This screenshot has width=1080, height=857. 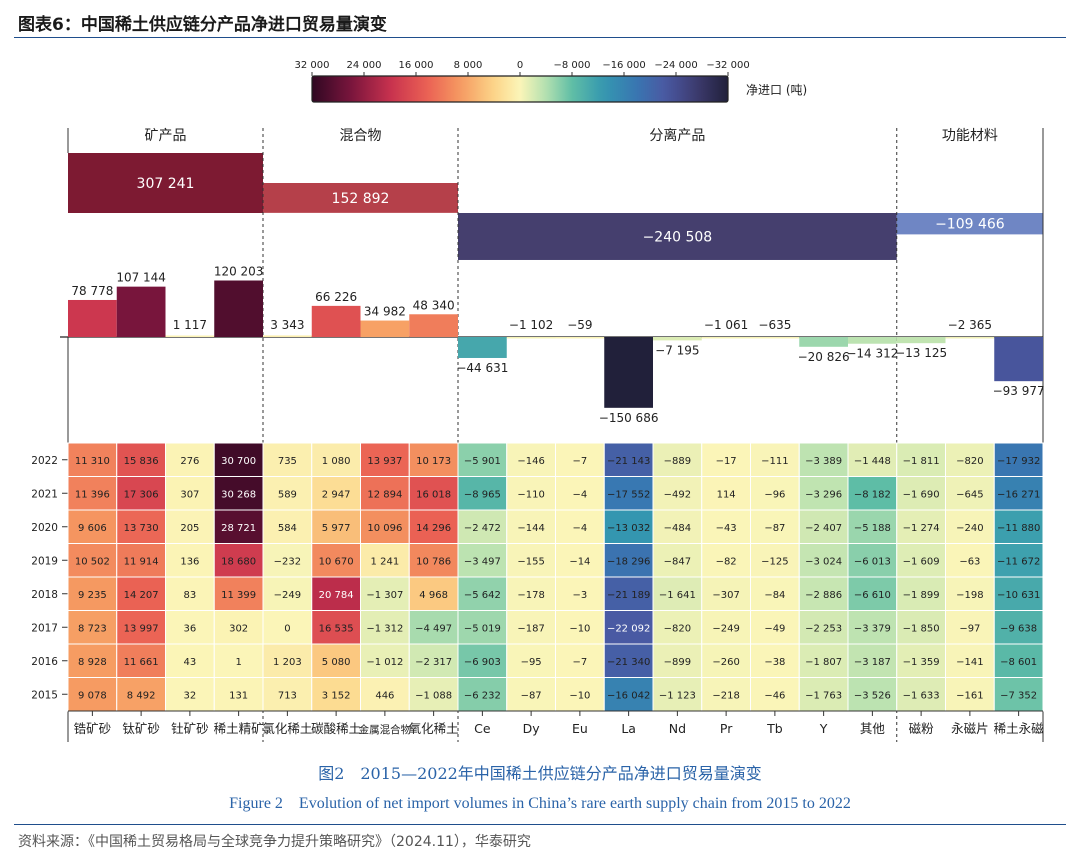 I want to click on heat-cell-label: −2 886, so click(x=823, y=595).